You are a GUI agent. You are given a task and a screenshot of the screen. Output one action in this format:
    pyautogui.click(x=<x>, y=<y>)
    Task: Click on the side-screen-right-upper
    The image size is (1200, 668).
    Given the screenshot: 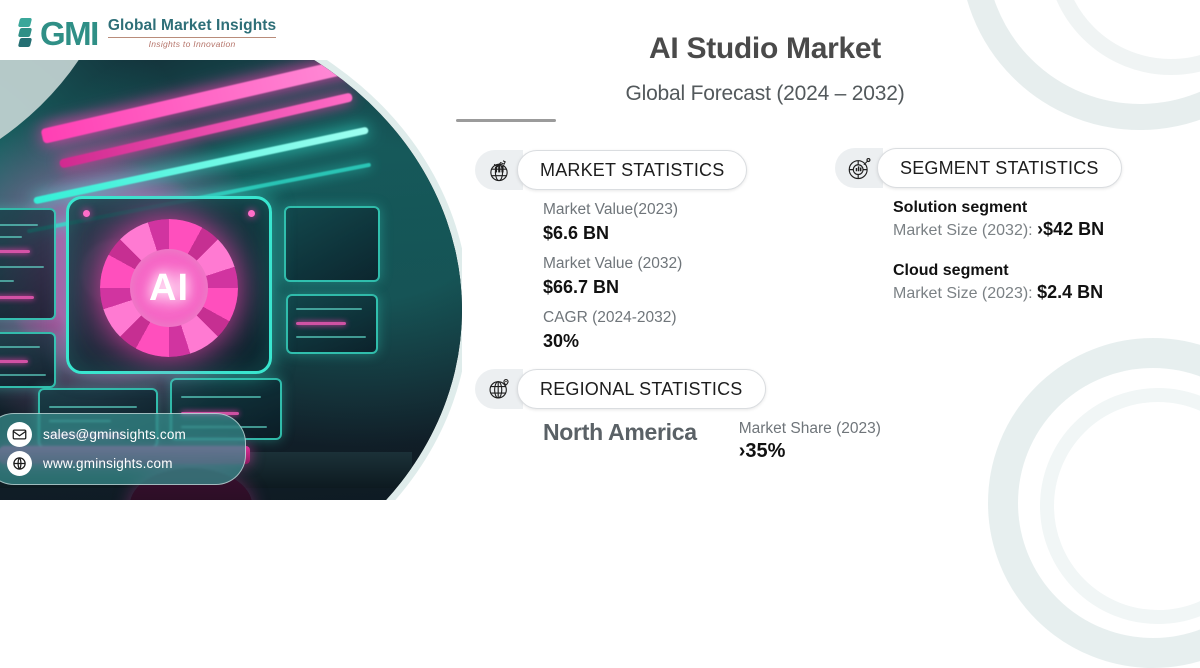 What is the action you would take?
    pyautogui.click(x=332, y=244)
    